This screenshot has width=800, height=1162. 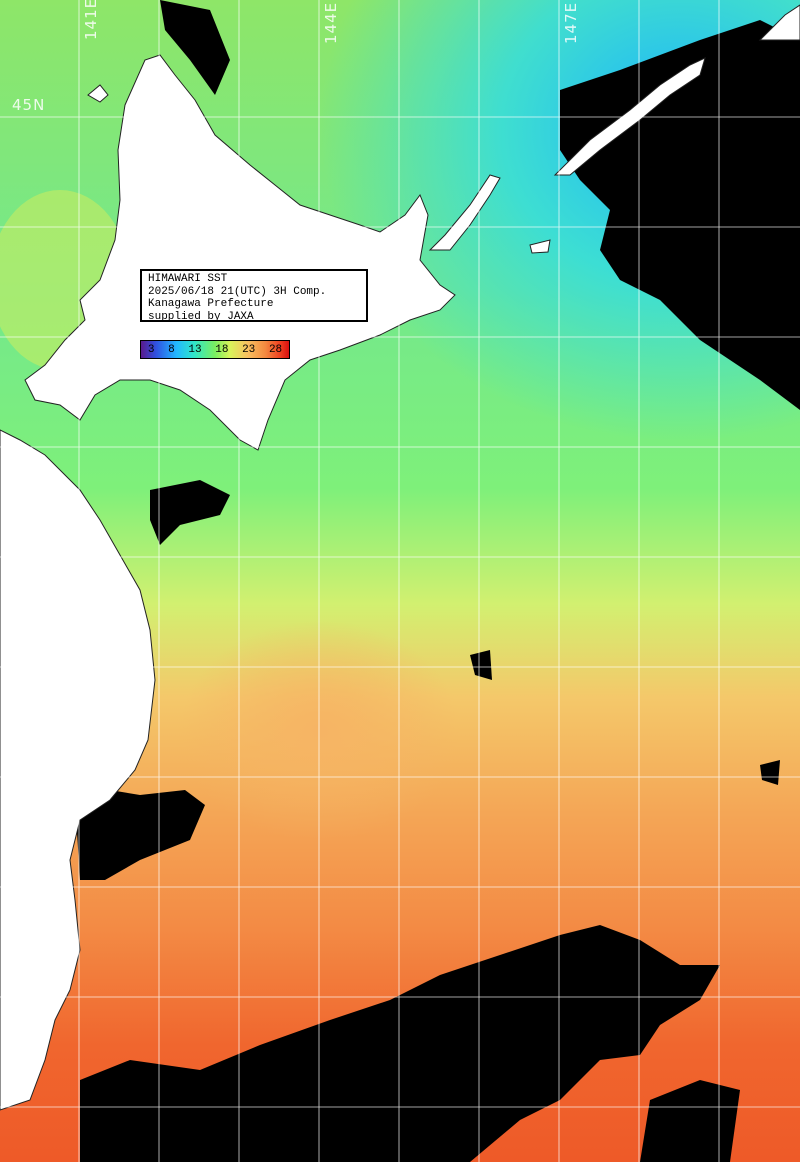 I want to click on legend-tick: 28, so click(x=275, y=349).